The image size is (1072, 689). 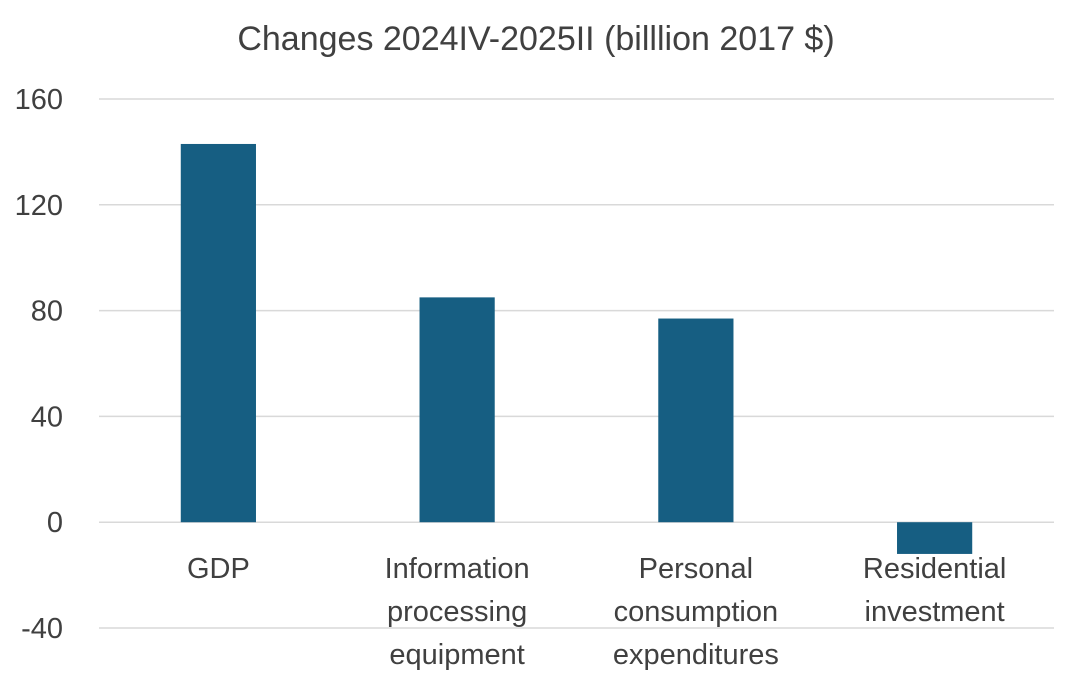 I want to click on x-category-label-line: processing, so click(x=457, y=612).